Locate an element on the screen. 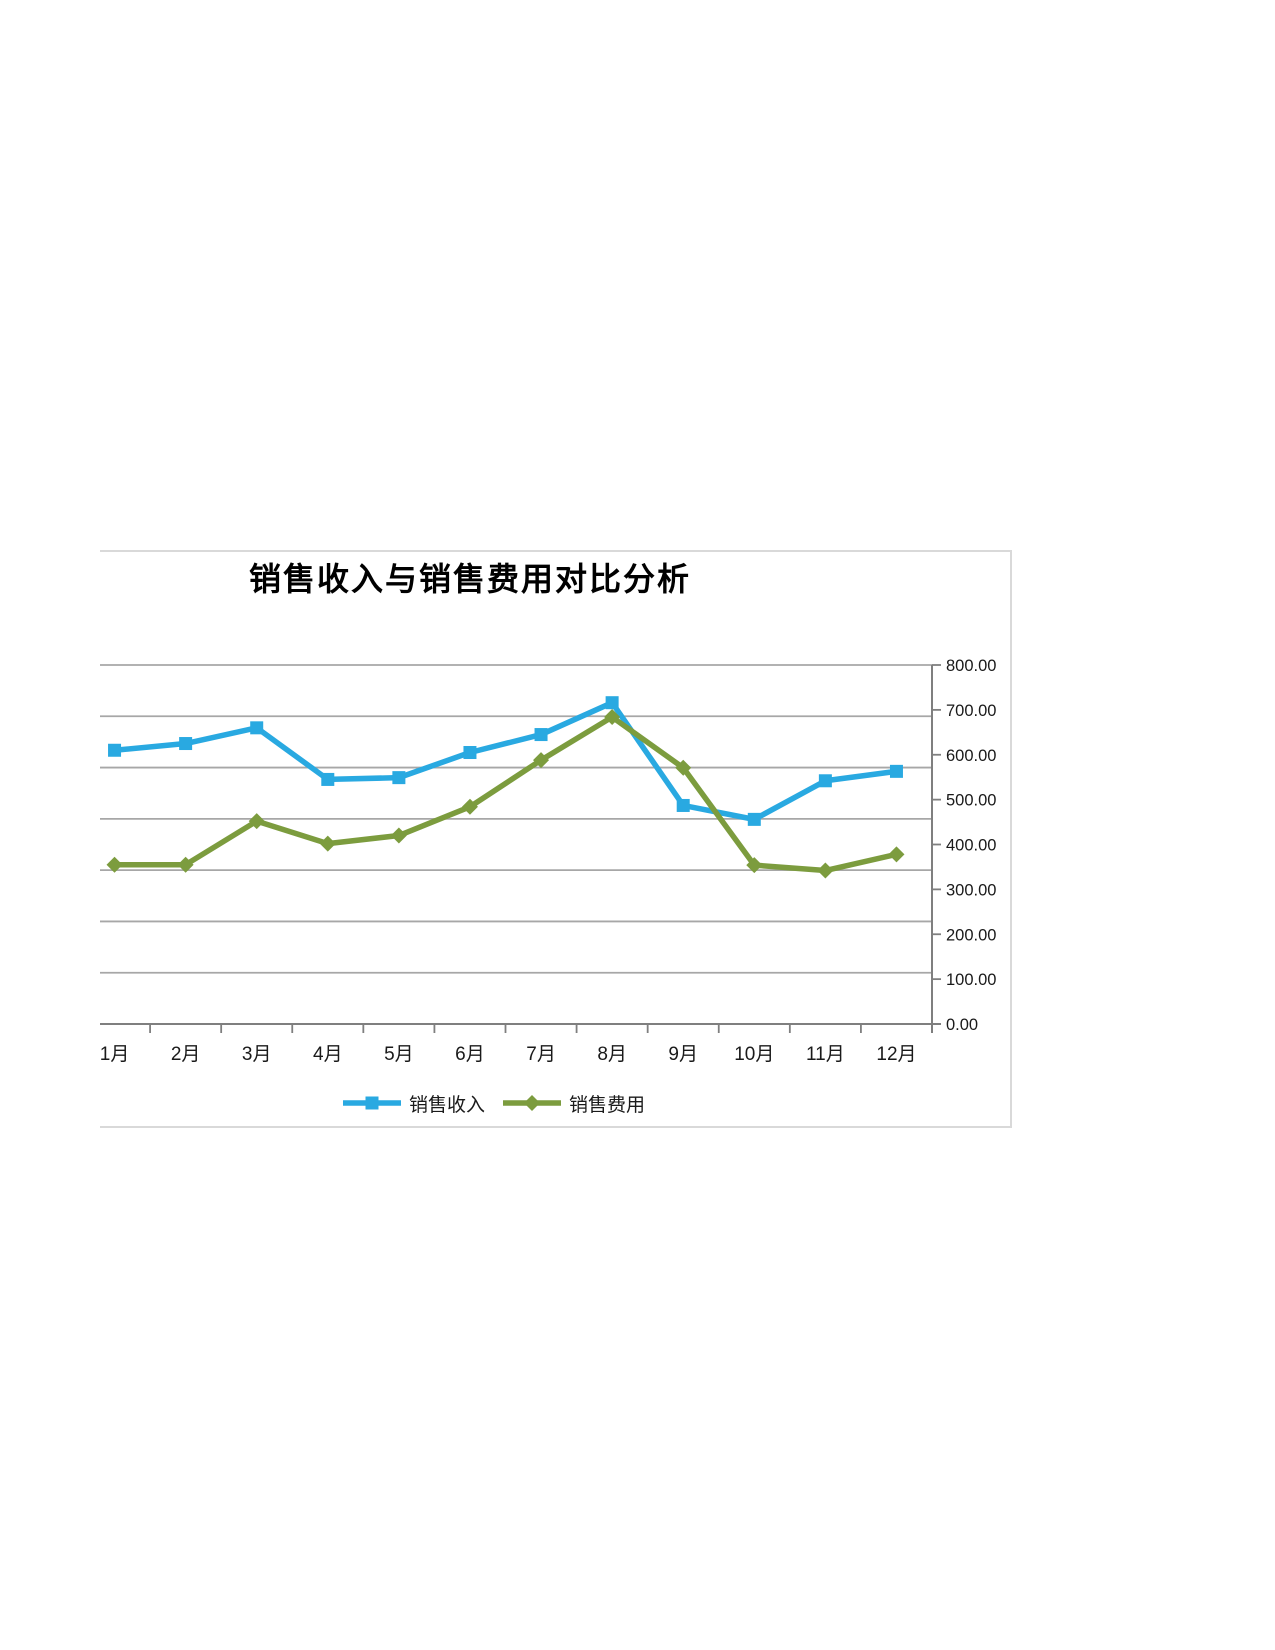 This screenshot has height=1650, width=1275. x-axis-label: 12月 is located at coordinates (896, 1054).